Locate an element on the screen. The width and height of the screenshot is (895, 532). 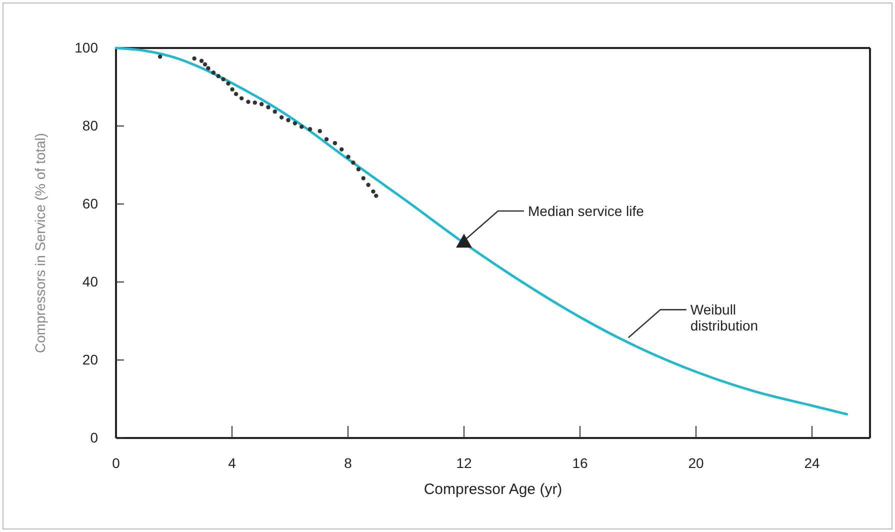
y-tick-label: 20 is located at coordinates (90, 359).